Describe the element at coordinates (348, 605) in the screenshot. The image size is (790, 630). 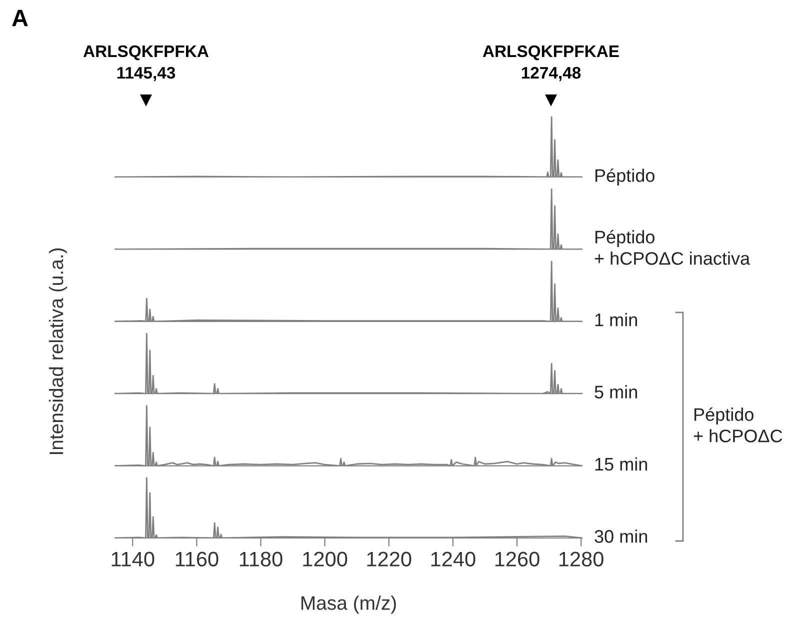
I see `x-axis-title: Masa (m/z)` at that location.